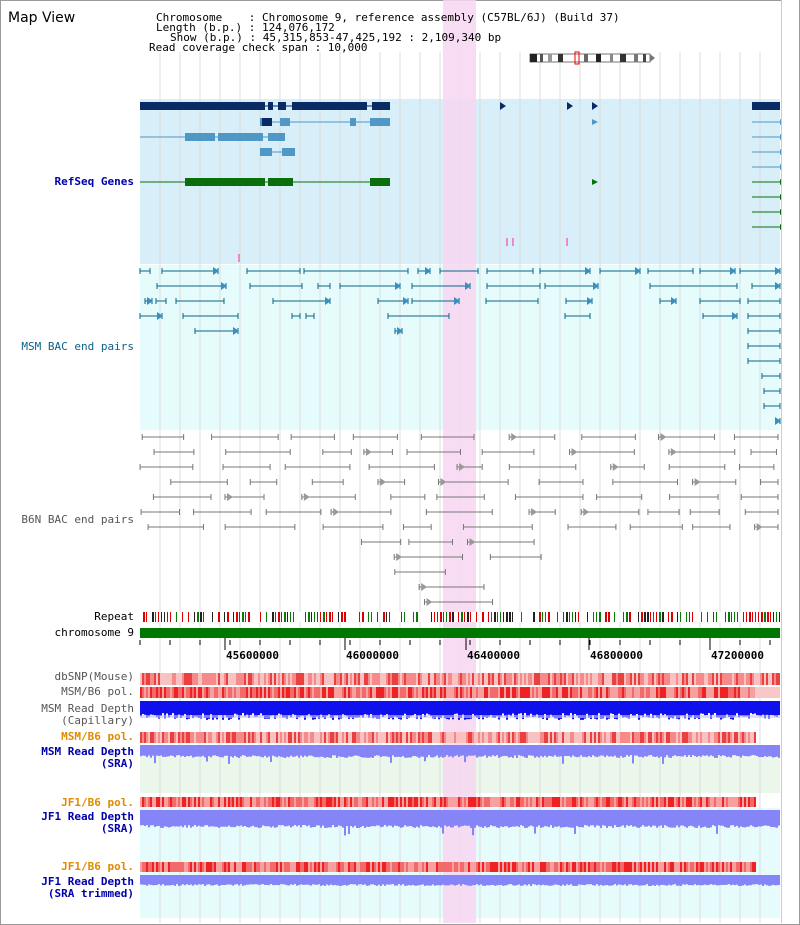 The image size is (800, 925). I want to click on track-label-dbsnp: dbSNP(Mouse), so click(94, 676).